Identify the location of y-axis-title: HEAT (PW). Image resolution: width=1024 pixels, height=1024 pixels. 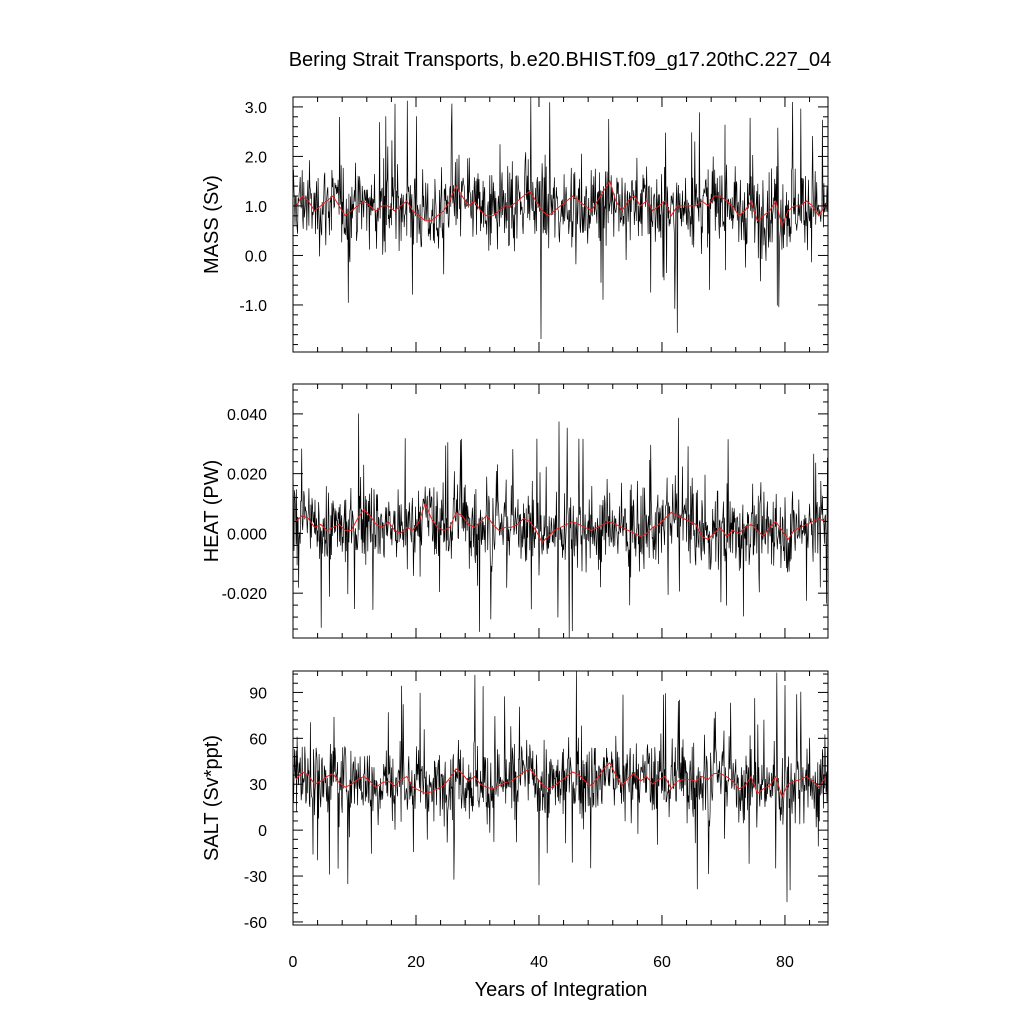
(212, 511).